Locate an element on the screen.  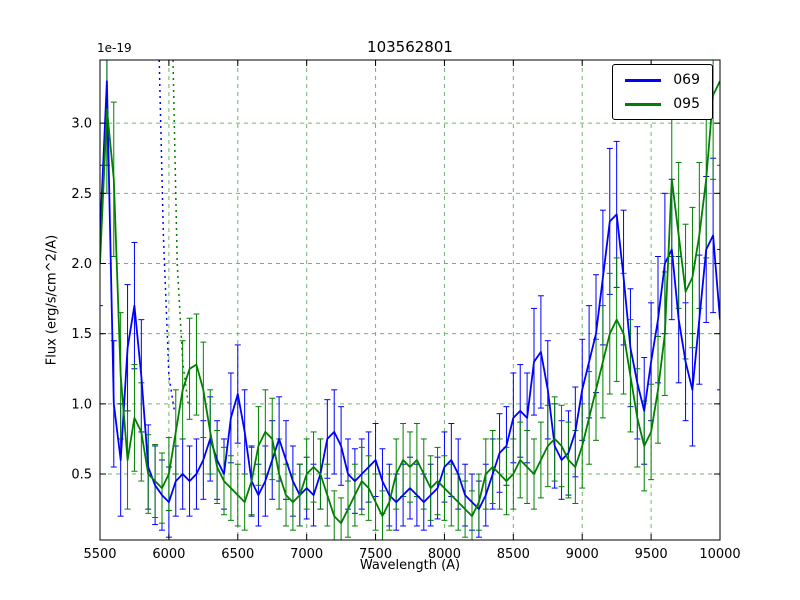
legend-label: 069 is located at coordinates (686, 80).